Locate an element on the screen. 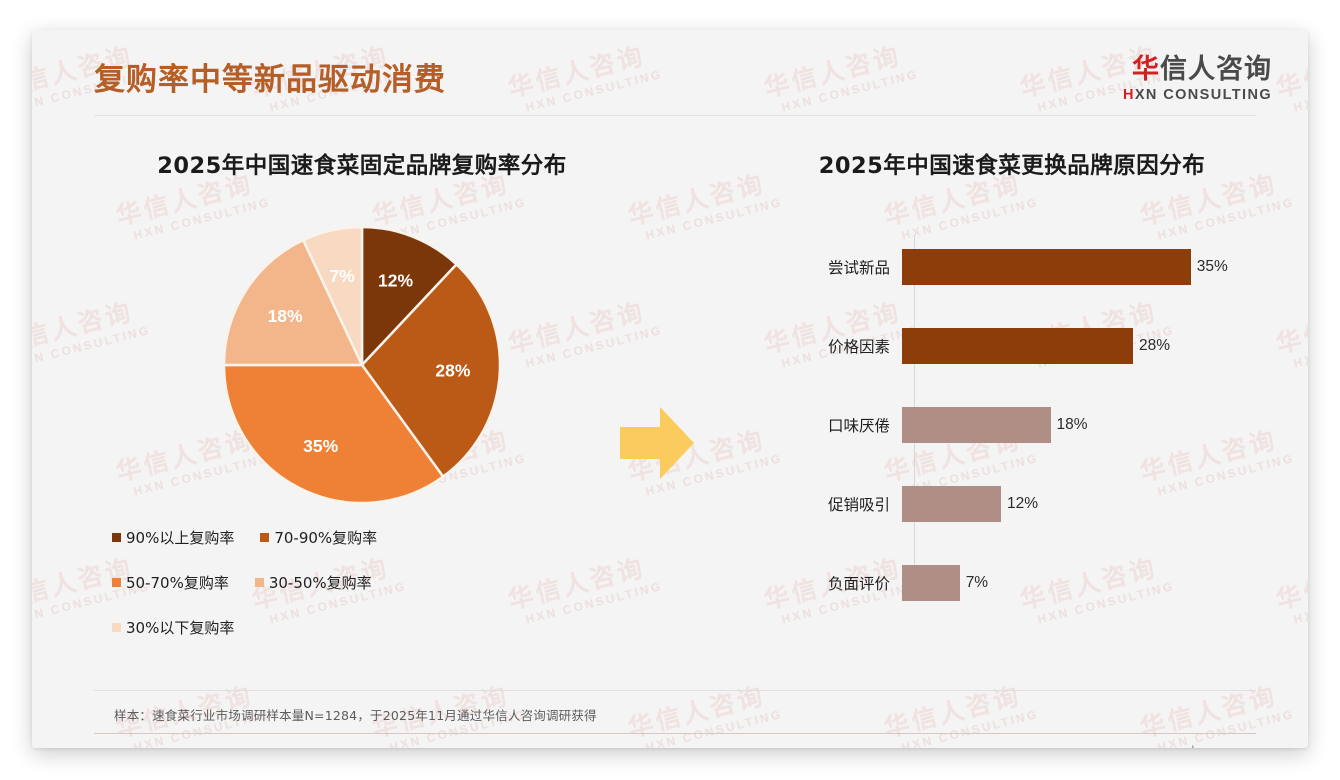  copyright-text: ©2026.1 HXR华信人咨询 is located at coordinates (168, 746).